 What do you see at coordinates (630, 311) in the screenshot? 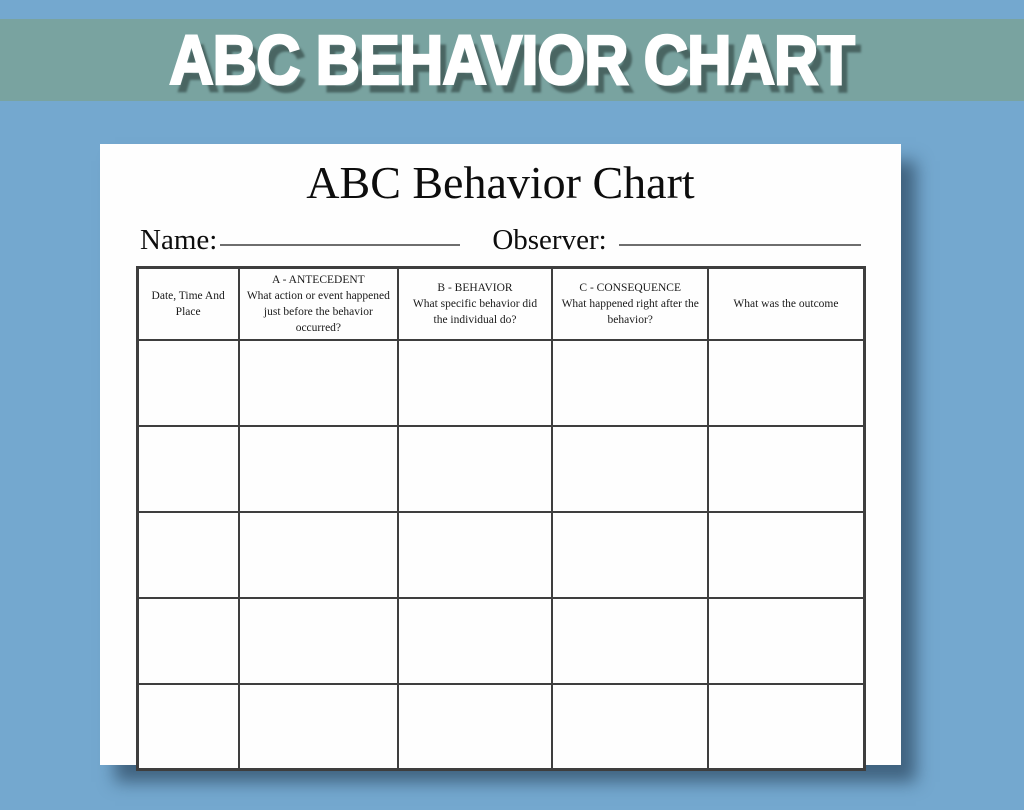
I see `header-cell-description: What happened right after the behavior?` at bounding box center [630, 311].